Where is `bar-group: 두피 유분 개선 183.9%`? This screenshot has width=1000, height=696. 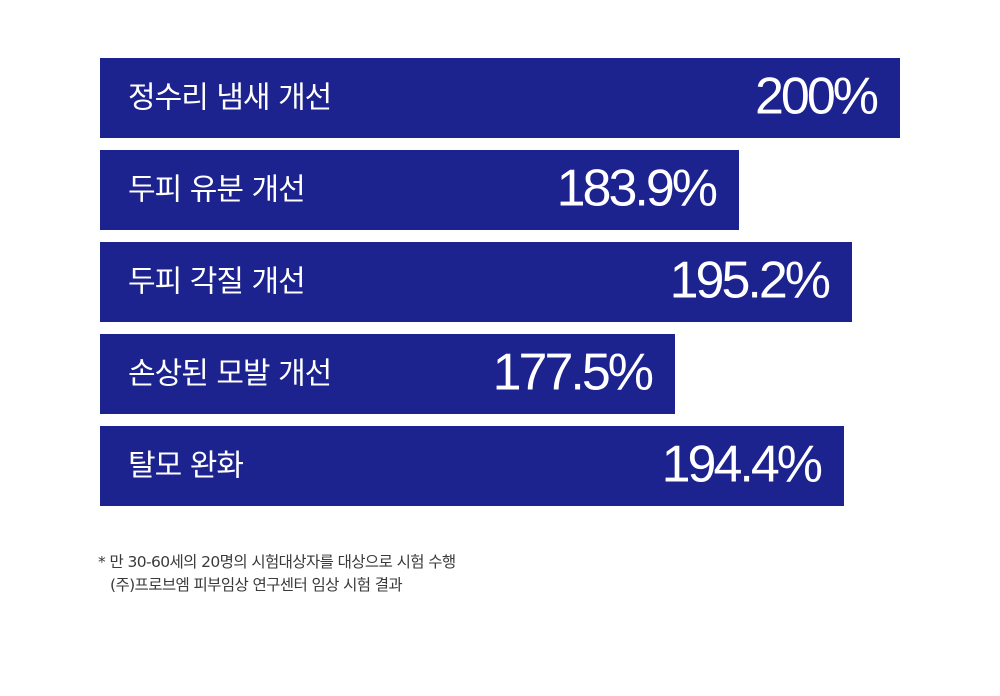 bar-group: 두피 유분 개선 183.9% is located at coordinates (419, 190).